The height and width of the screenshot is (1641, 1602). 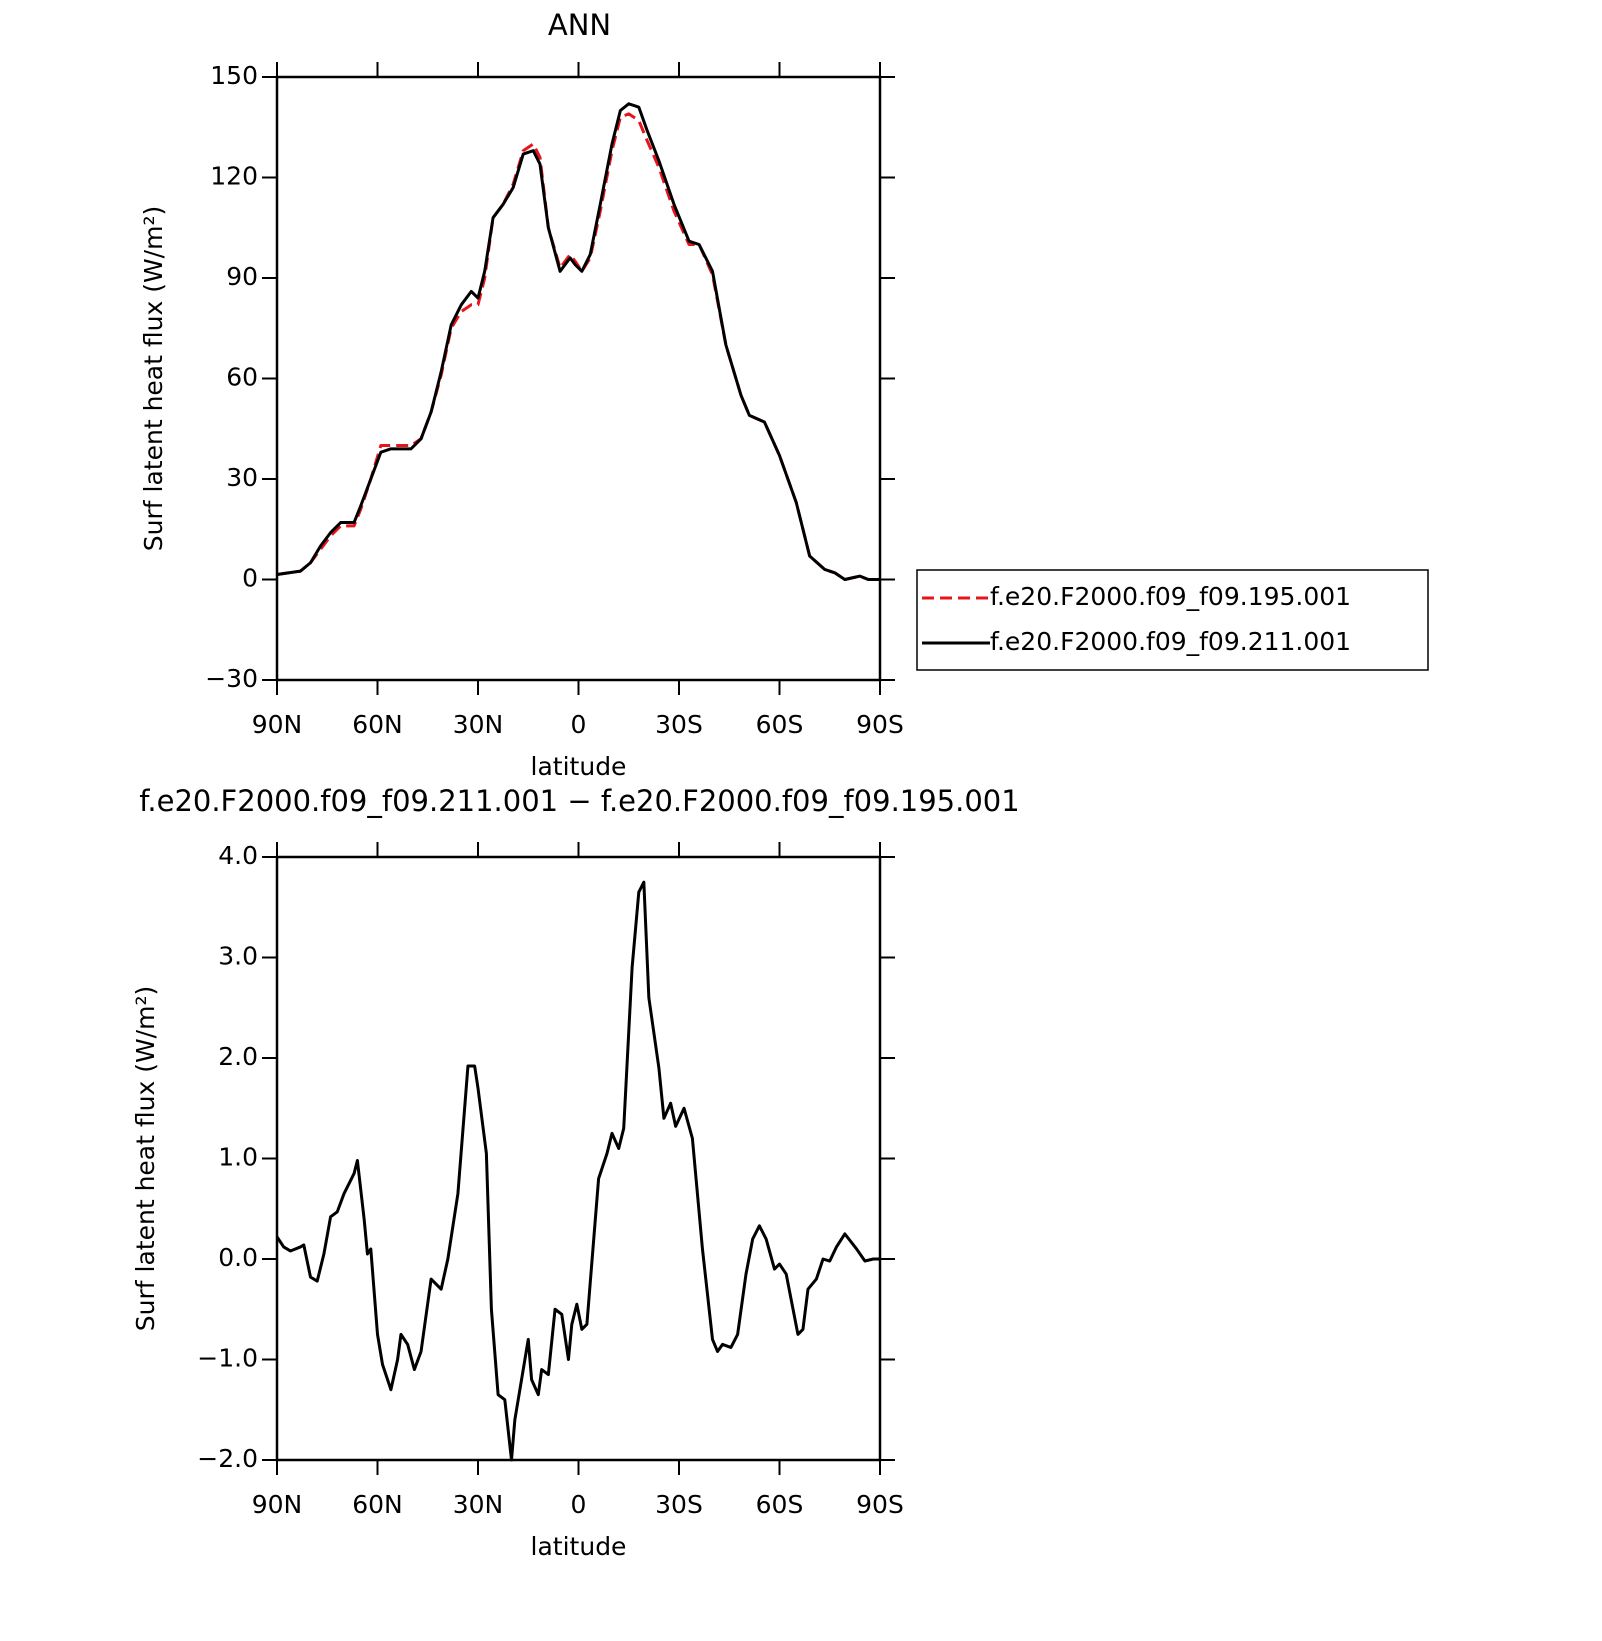 What do you see at coordinates (231, 678) in the screenshot?
I see `y-tick-label: −30` at bounding box center [231, 678].